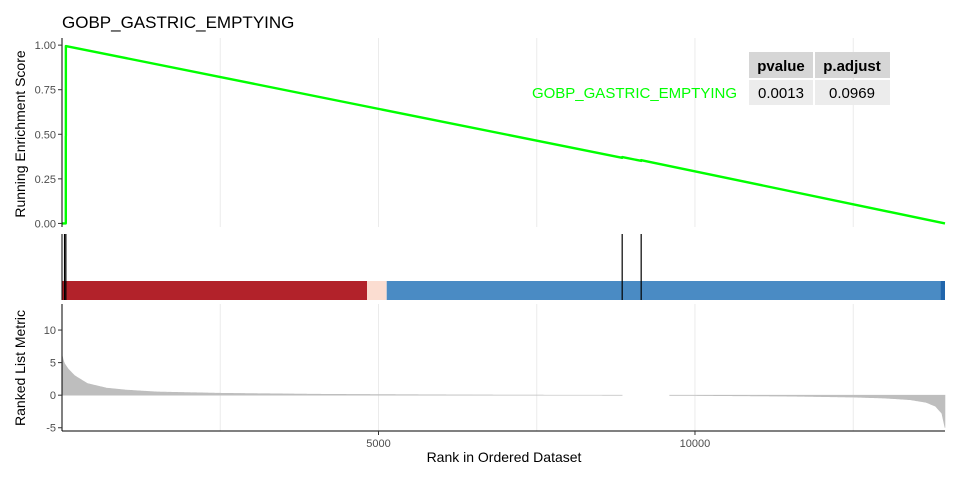  What do you see at coordinates (45, 180) in the screenshot?
I see `y-tick-label-es: 0.25` at bounding box center [45, 180].